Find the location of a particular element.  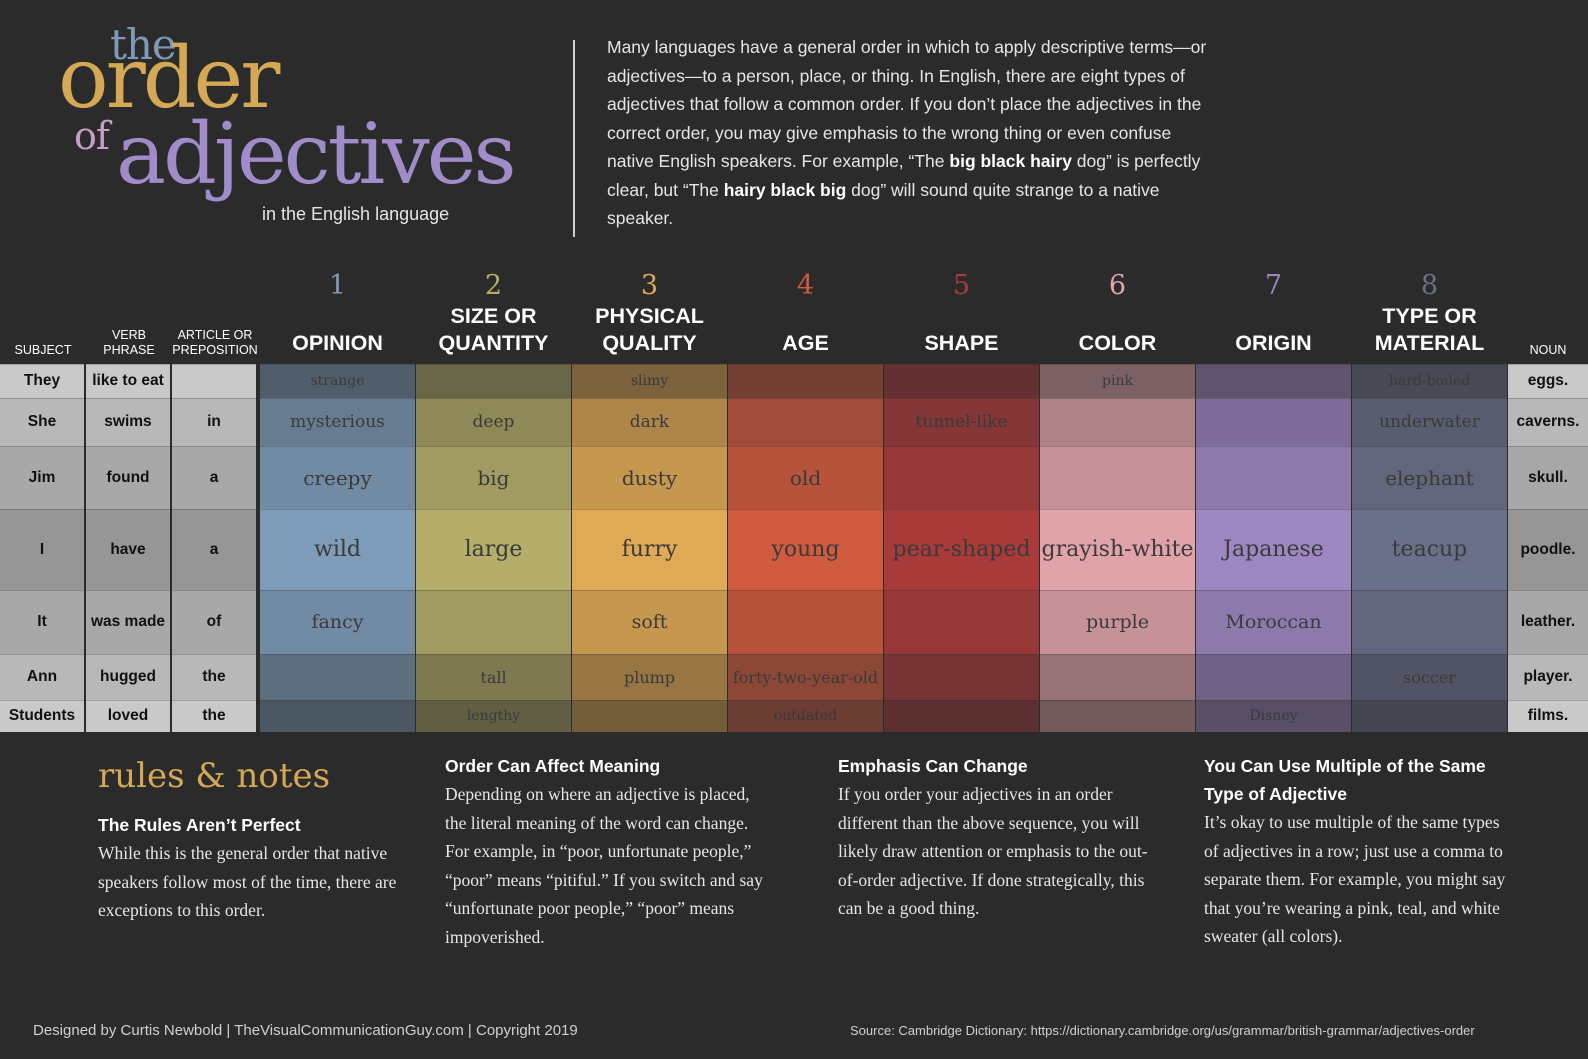

intro-text-2: dog” is perfectly clear, but “The is located at coordinates (904, 175).